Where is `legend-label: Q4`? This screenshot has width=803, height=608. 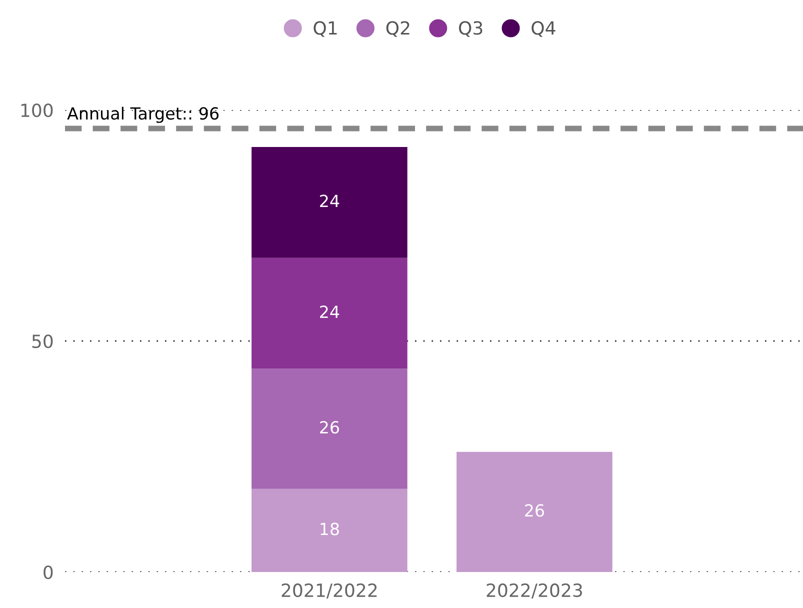 legend-label: Q4 is located at coordinates (544, 29).